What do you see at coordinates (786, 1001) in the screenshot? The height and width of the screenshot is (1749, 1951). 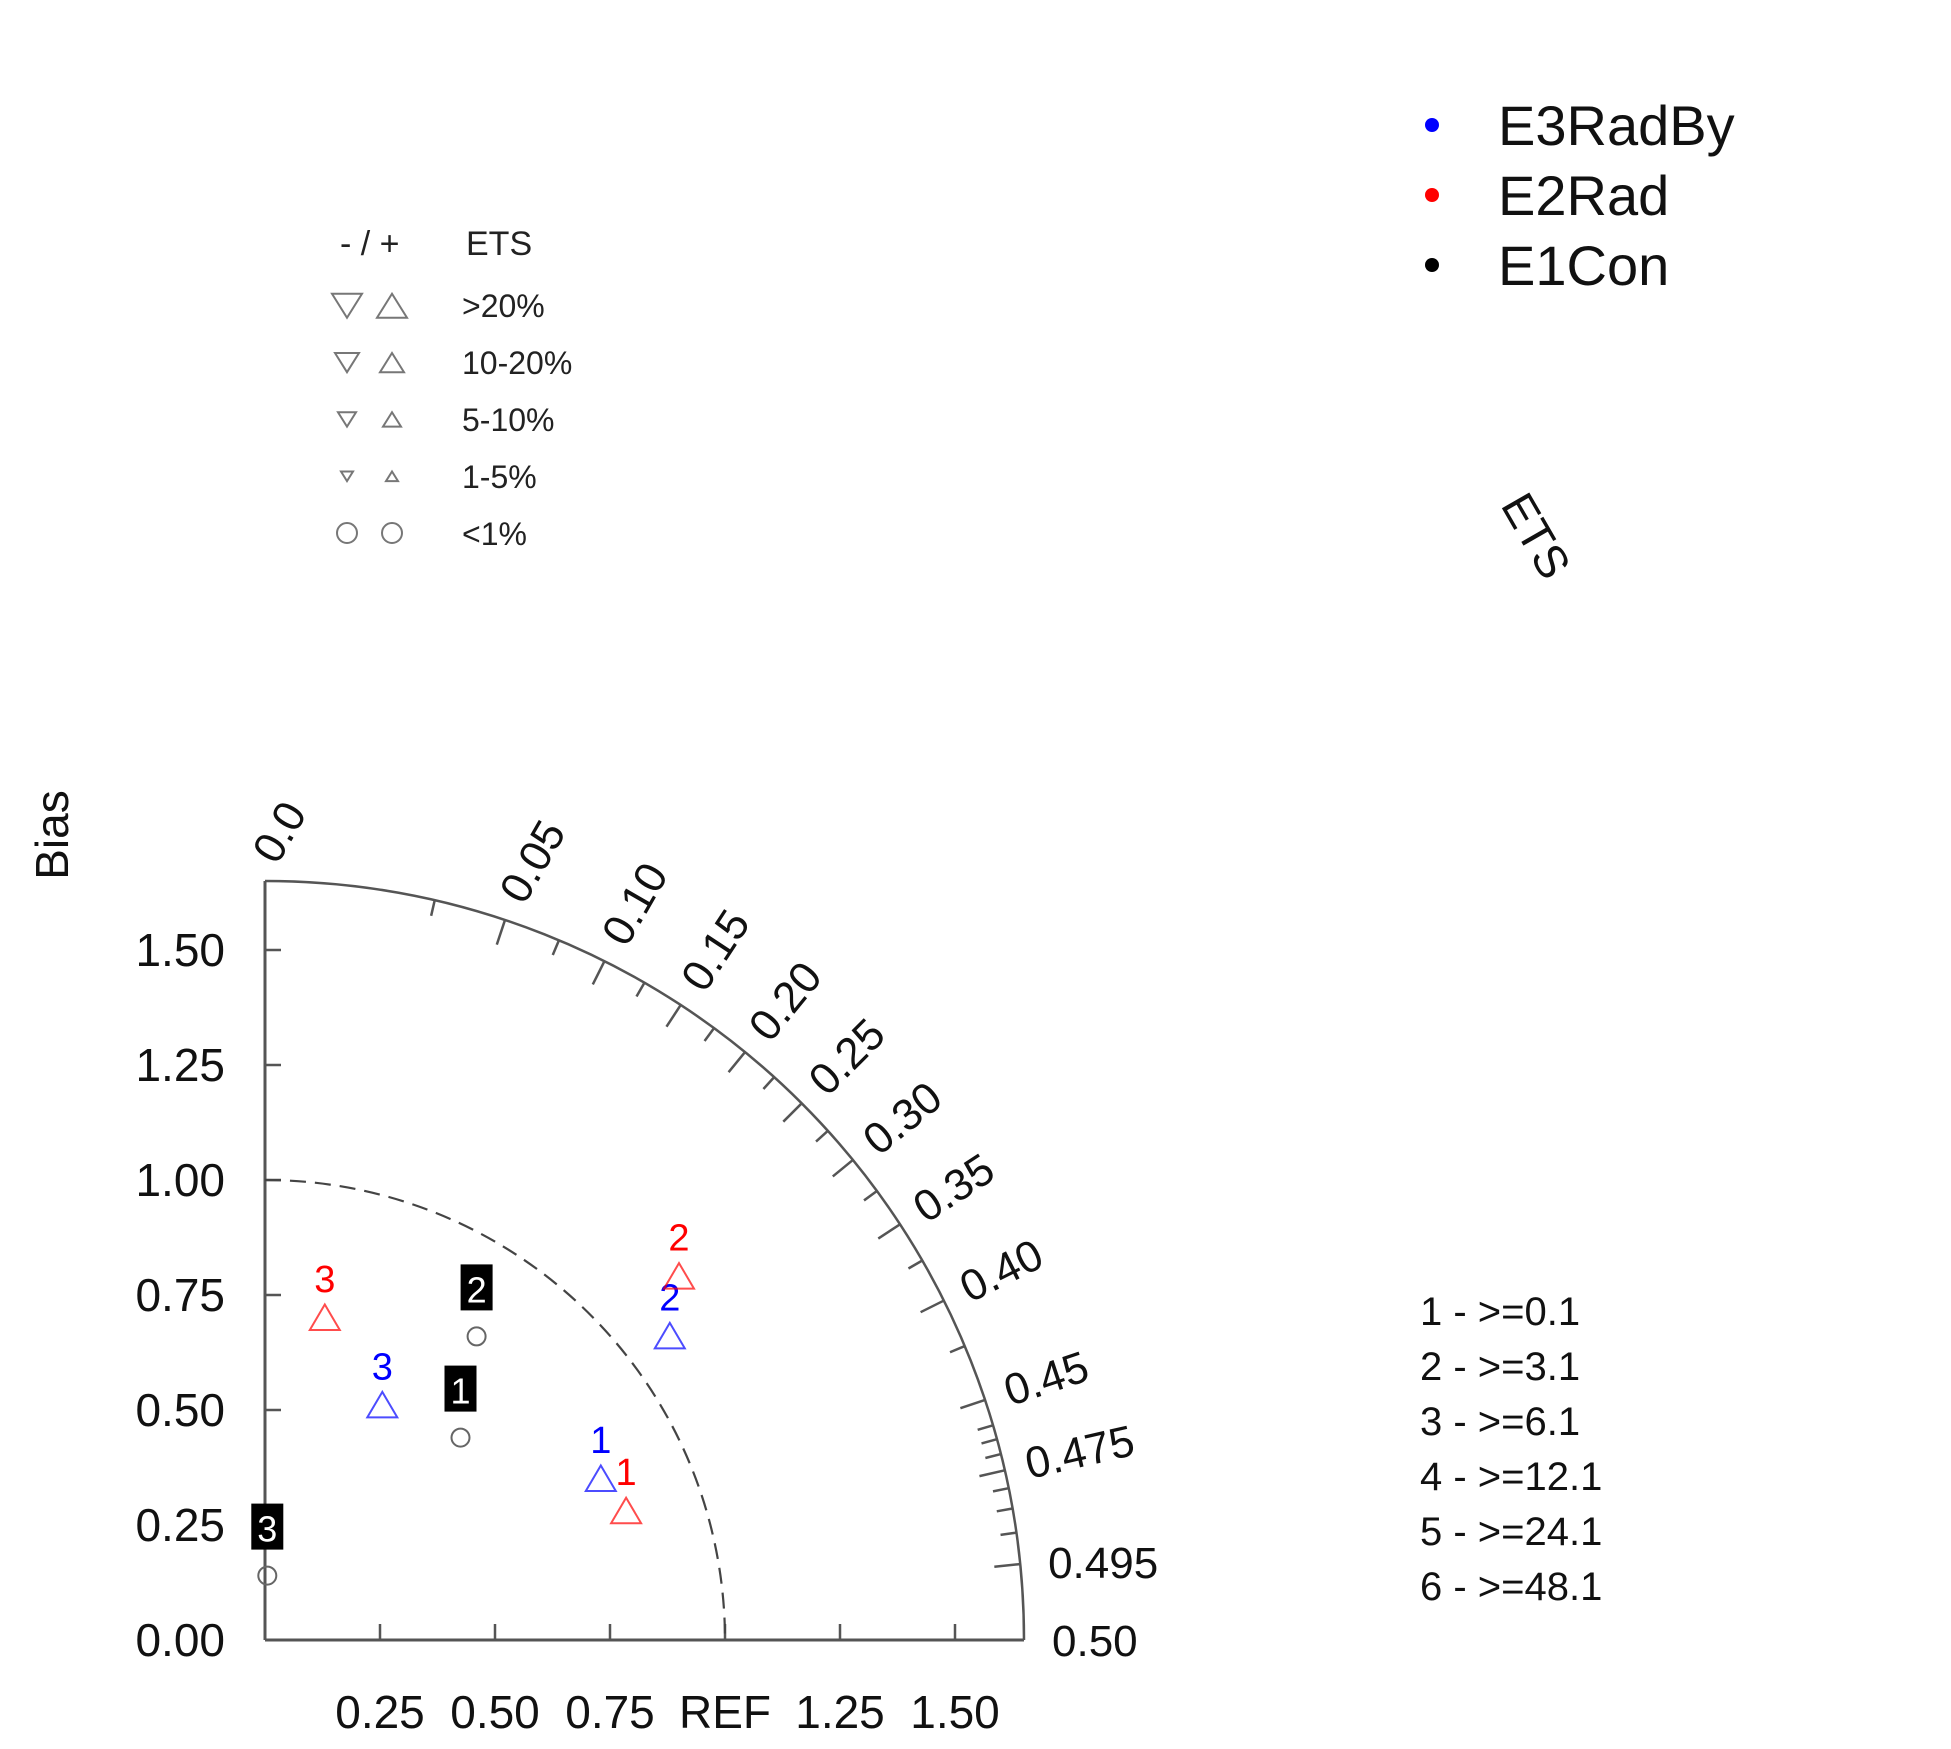 I see `ets-tick-label: 0.20` at bounding box center [786, 1001].